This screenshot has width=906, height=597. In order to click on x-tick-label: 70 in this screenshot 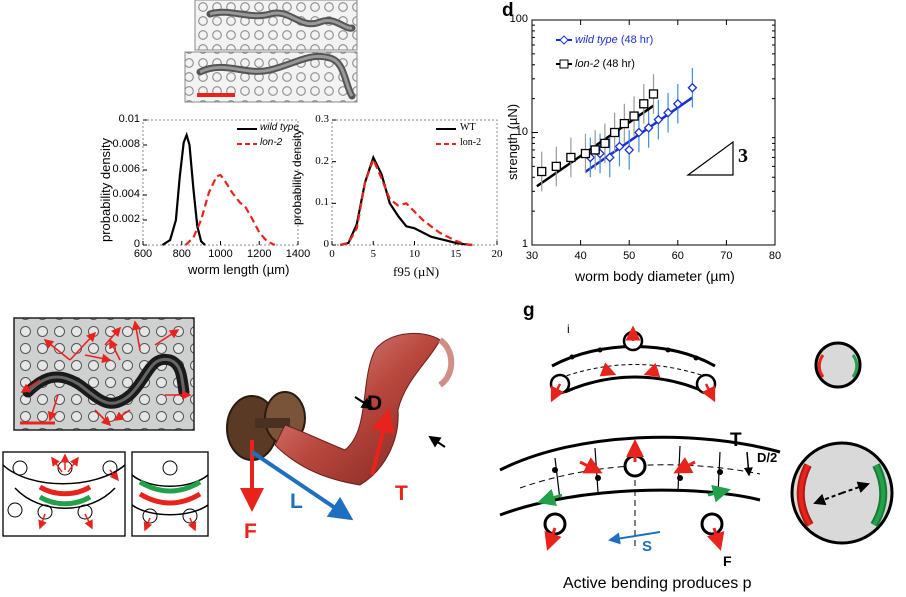, I will do `click(726, 256)`.